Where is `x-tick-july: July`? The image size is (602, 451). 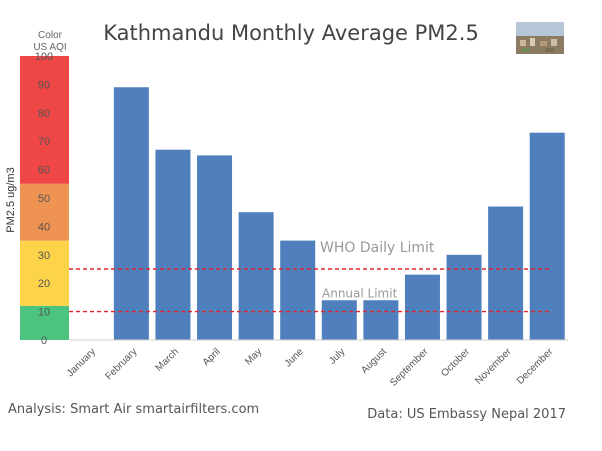
x-tick-july: July is located at coordinates (337, 356).